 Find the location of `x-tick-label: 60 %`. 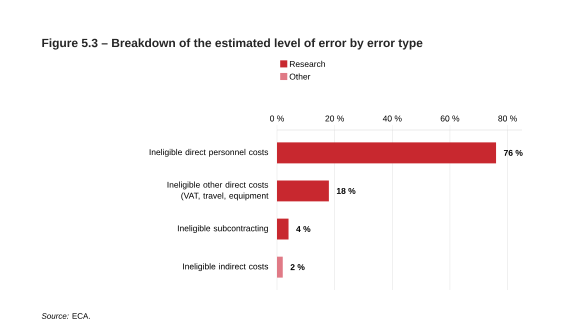

x-tick-label: 60 % is located at coordinates (450, 118).